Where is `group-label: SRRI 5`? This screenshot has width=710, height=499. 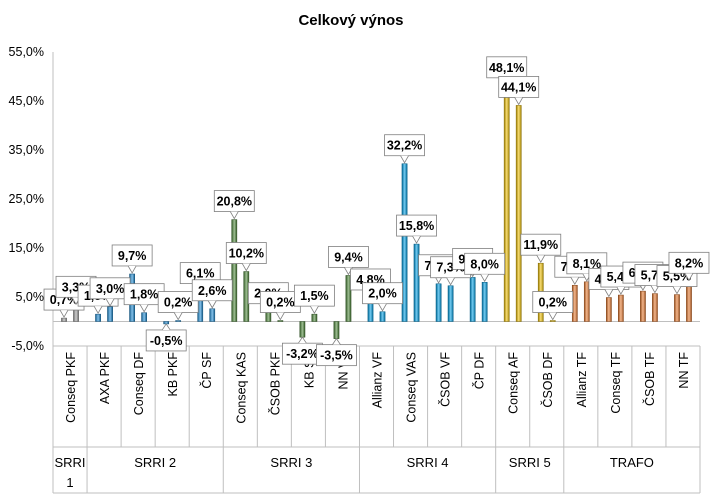
group-label: SRRI 5 is located at coordinates (530, 462).